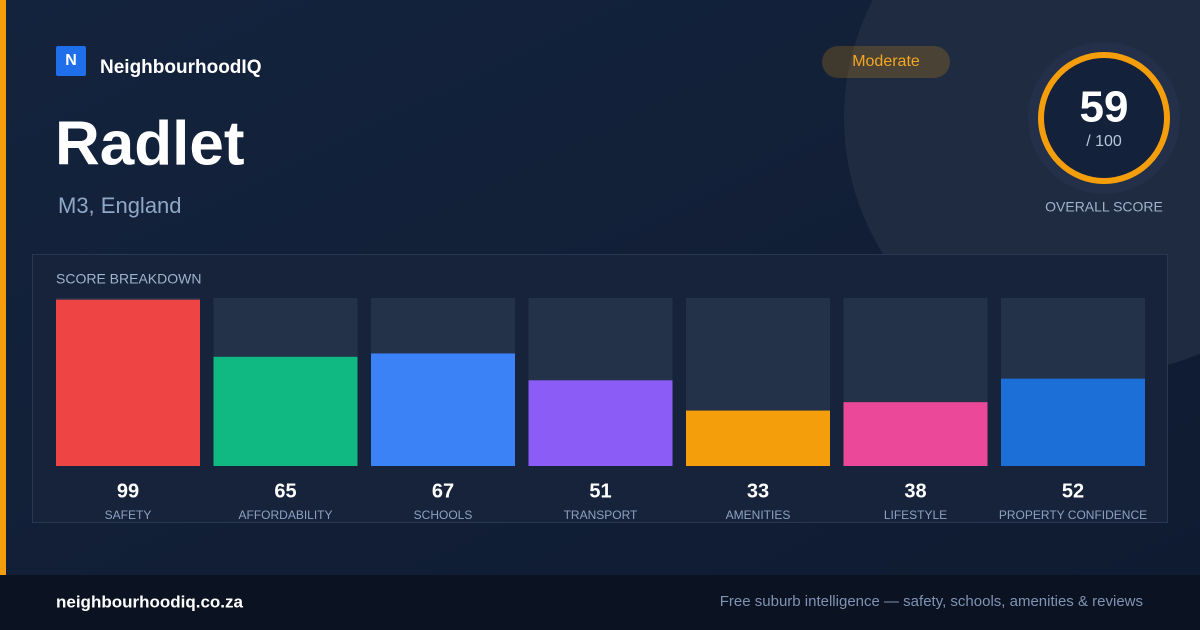 This screenshot has height=630, width=1200. I want to click on location: M3, England, so click(120, 205).